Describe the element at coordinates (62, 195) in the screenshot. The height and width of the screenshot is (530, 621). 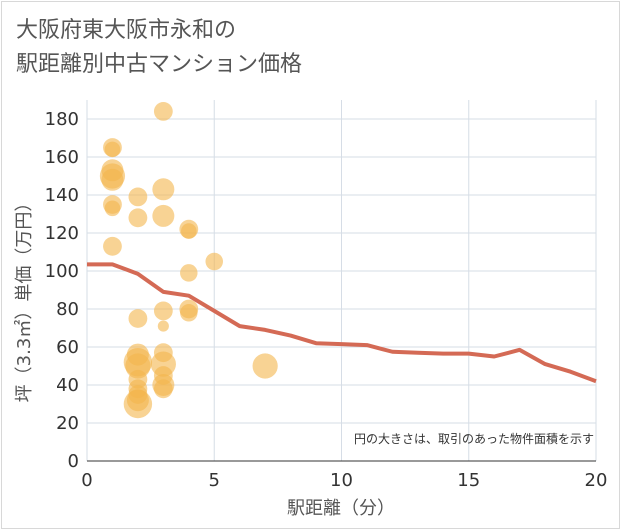
I see `y-tick-label: 140` at that location.